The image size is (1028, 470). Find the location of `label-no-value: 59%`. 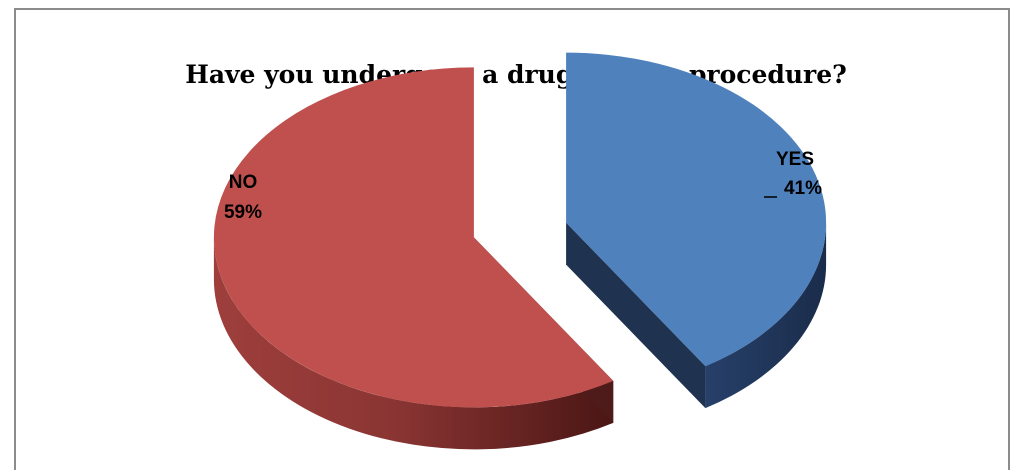

label-no-value: 59% is located at coordinates (243, 212).